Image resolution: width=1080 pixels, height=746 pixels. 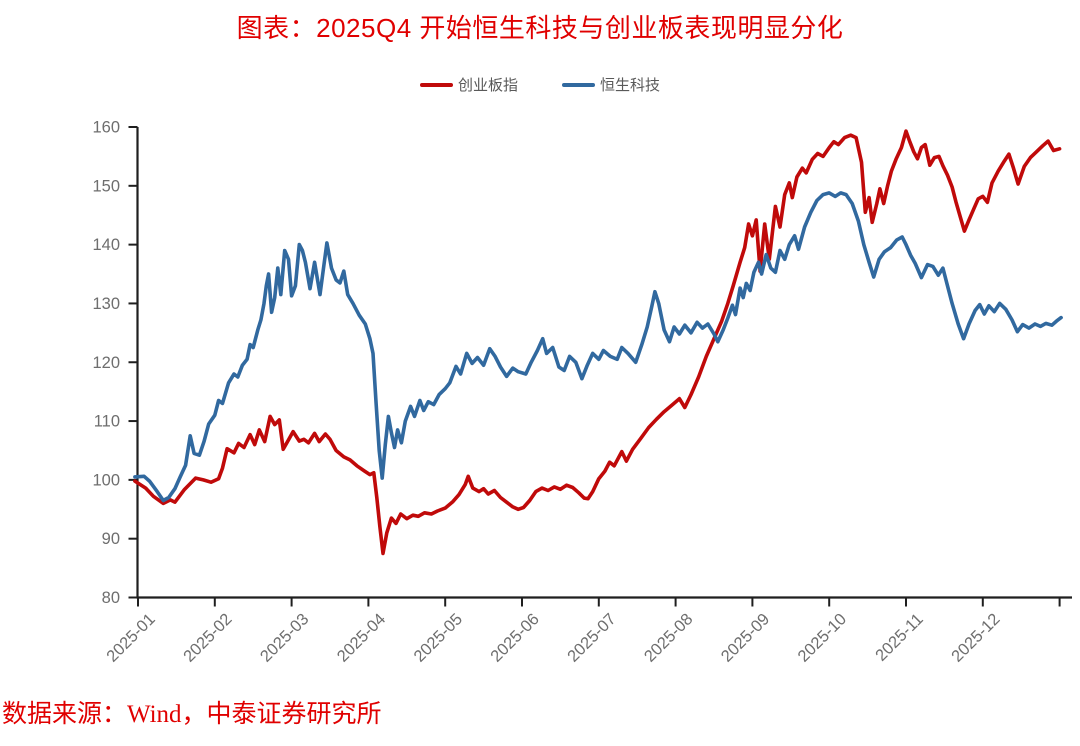 What do you see at coordinates (362, 638) in the screenshot?
I see `x-axis-tick-label: 2025-04` at bounding box center [362, 638].